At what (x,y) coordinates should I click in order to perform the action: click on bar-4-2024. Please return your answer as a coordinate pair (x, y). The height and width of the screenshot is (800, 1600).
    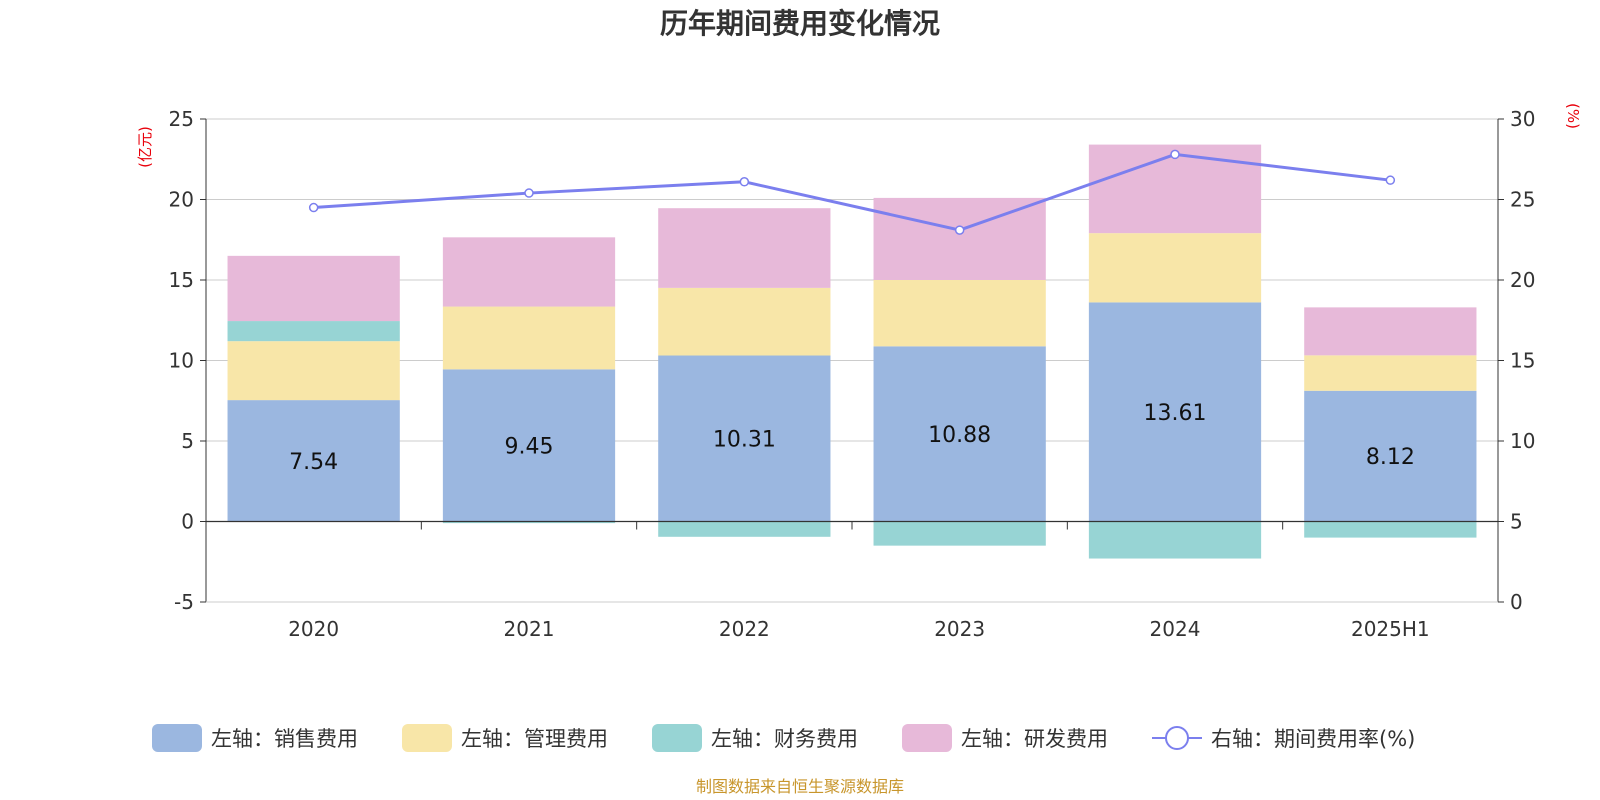
    Looking at the image, I should click on (1175, 189).